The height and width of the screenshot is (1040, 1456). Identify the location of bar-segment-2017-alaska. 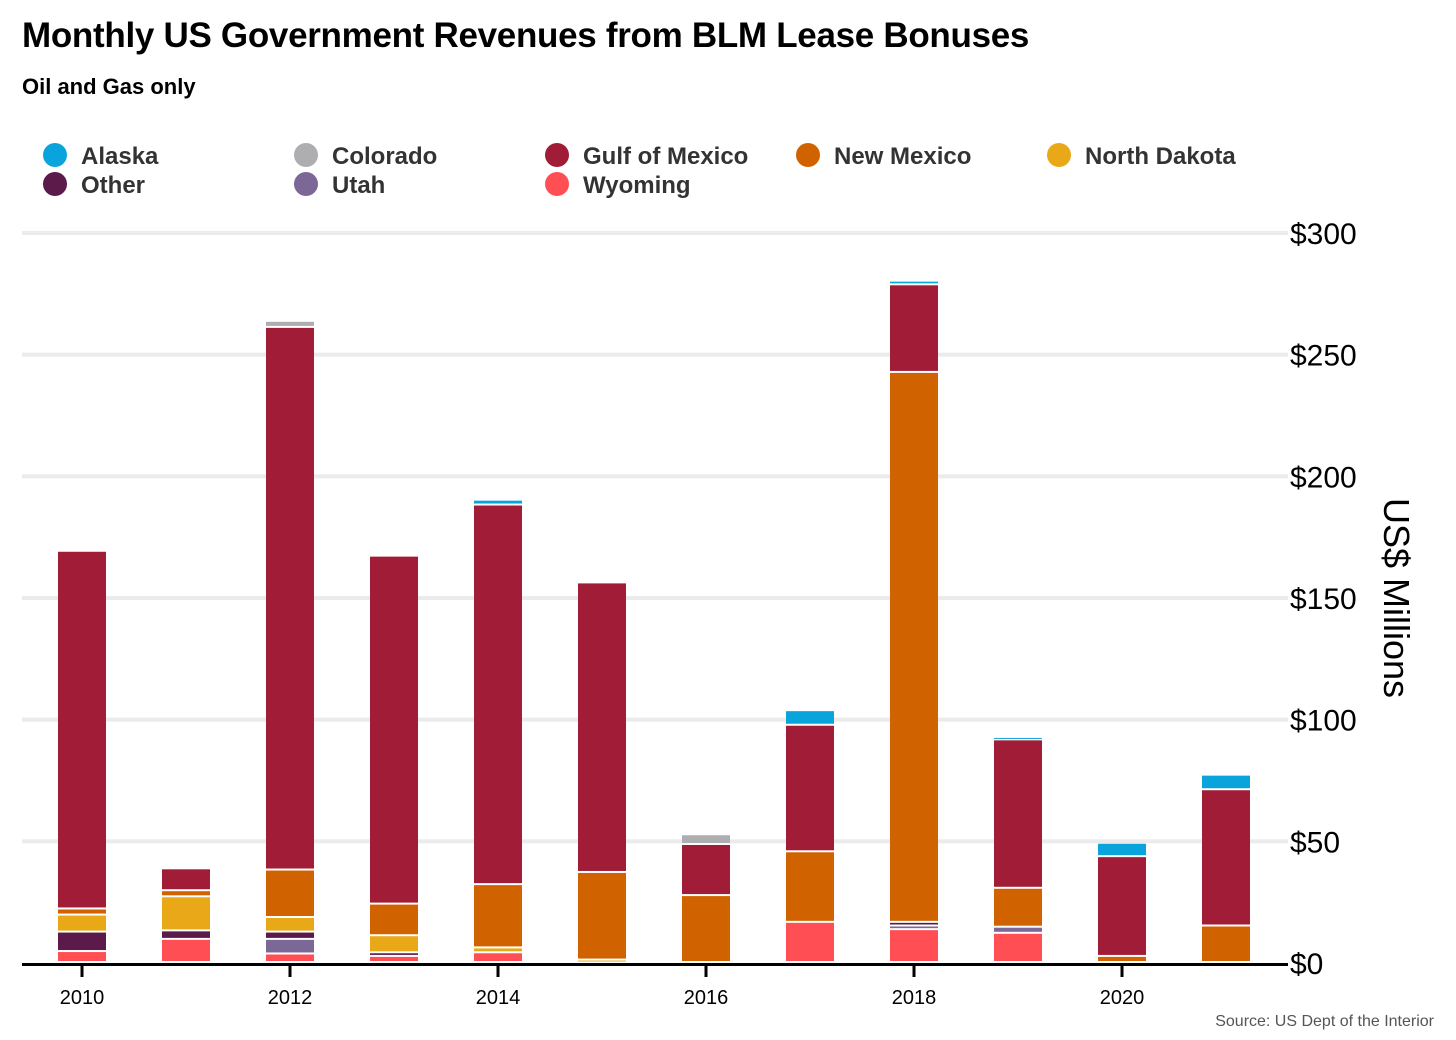
(810, 717).